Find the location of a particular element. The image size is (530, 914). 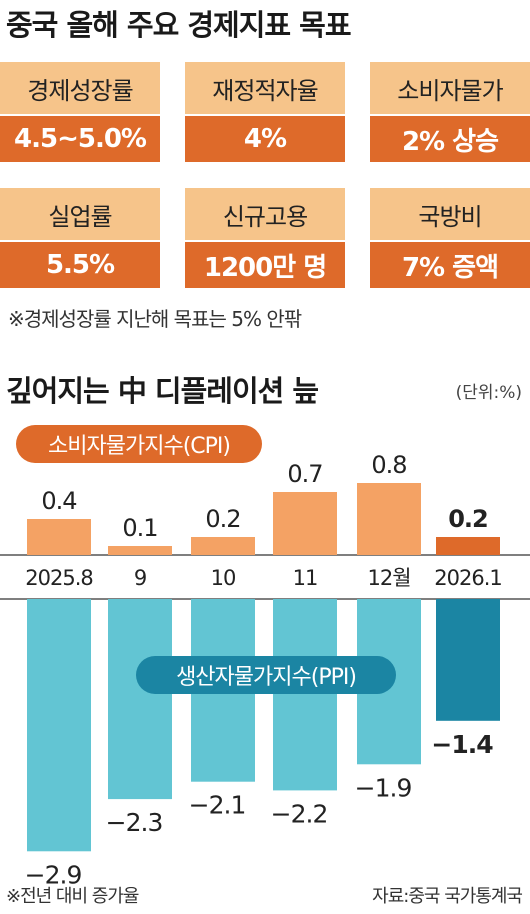

chart-title: 깊어지는 中 디플레이션 늪 is located at coordinates (162, 391).